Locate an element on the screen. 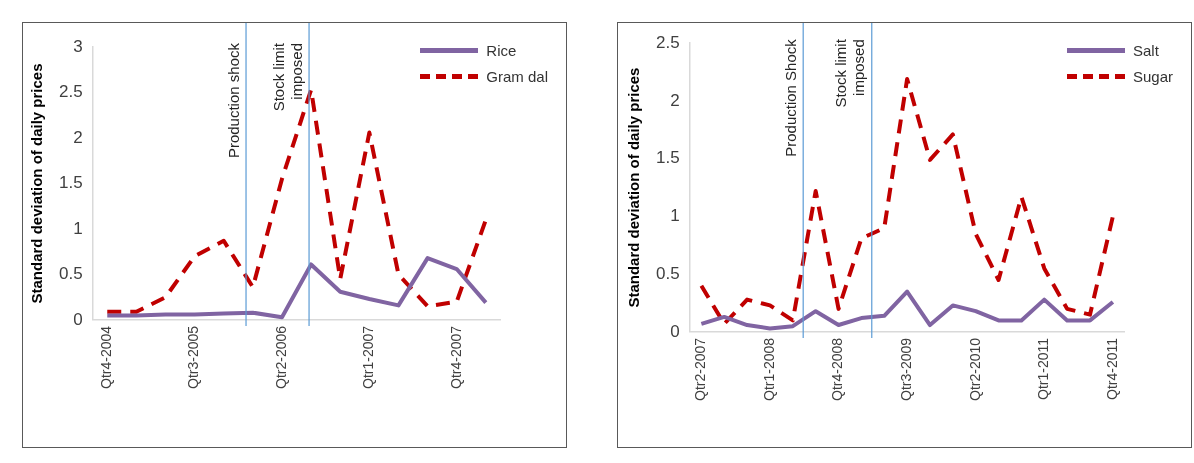 The height and width of the screenshot is (463, 1194). legend-label: Rice is located at coordinates (501, 50).